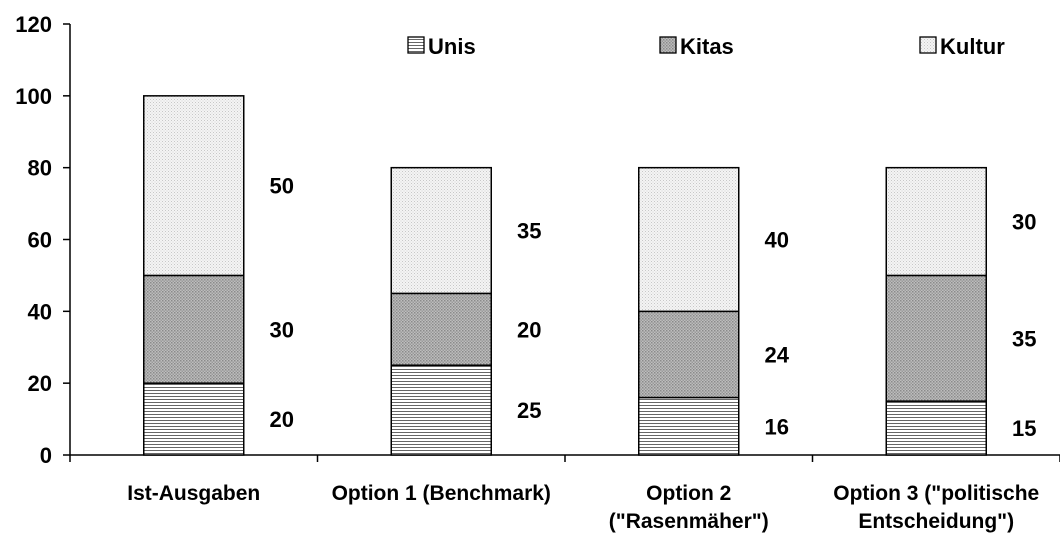  I want to click on legend: Unis Kitas Kultur, so click(706, 46).